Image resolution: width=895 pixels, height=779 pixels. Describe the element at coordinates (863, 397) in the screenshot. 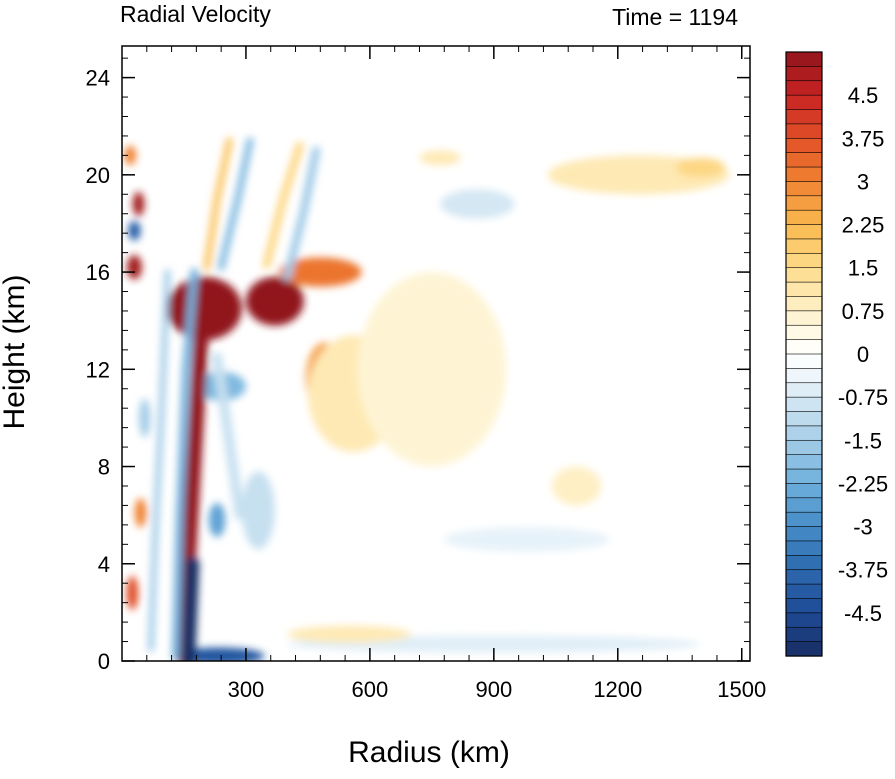

I see `colorbar-label: -0.75` at that location.